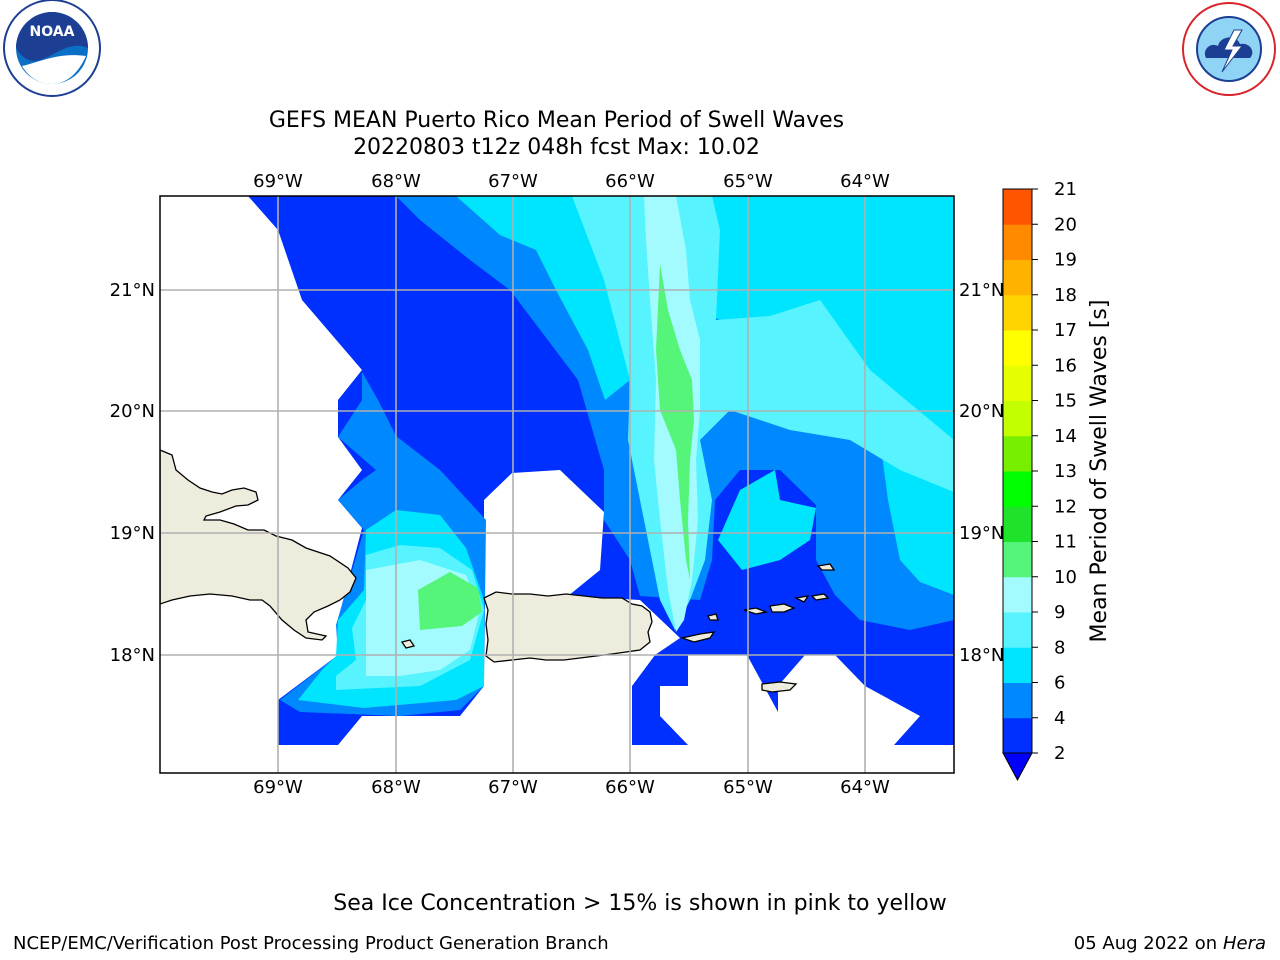 Image resolution: width=1280 pixels, height=960 pixels. I want to click on land, so click(498, 571).